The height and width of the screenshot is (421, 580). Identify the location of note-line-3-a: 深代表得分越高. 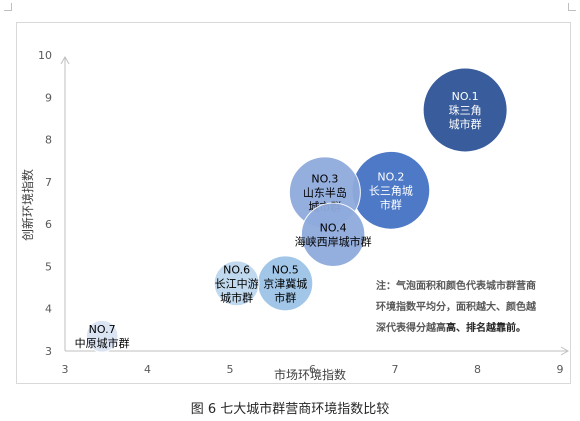
(411, 328).